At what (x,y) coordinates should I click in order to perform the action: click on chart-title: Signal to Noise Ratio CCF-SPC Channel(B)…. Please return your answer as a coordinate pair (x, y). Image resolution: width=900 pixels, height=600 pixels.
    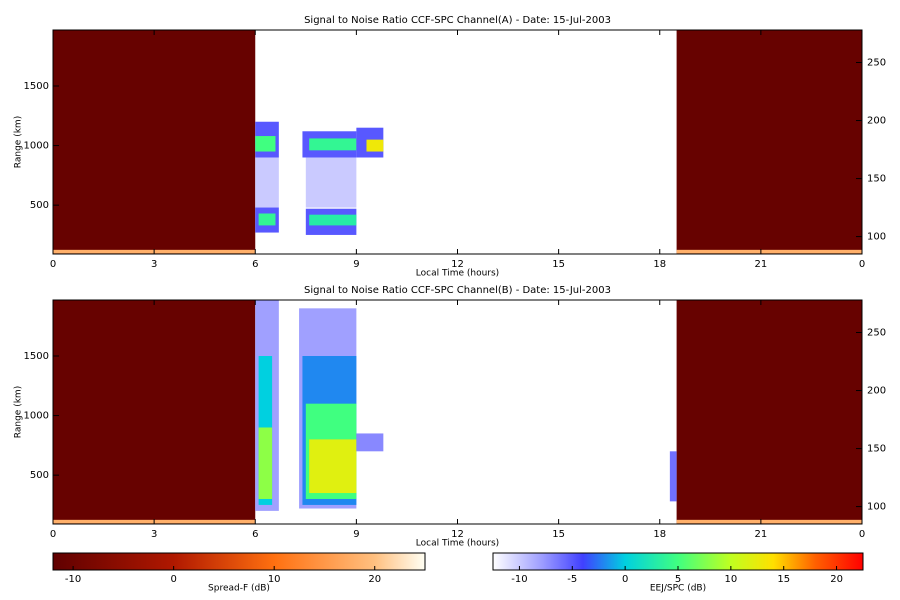
    Looking at the image, I should click on (457, 290).